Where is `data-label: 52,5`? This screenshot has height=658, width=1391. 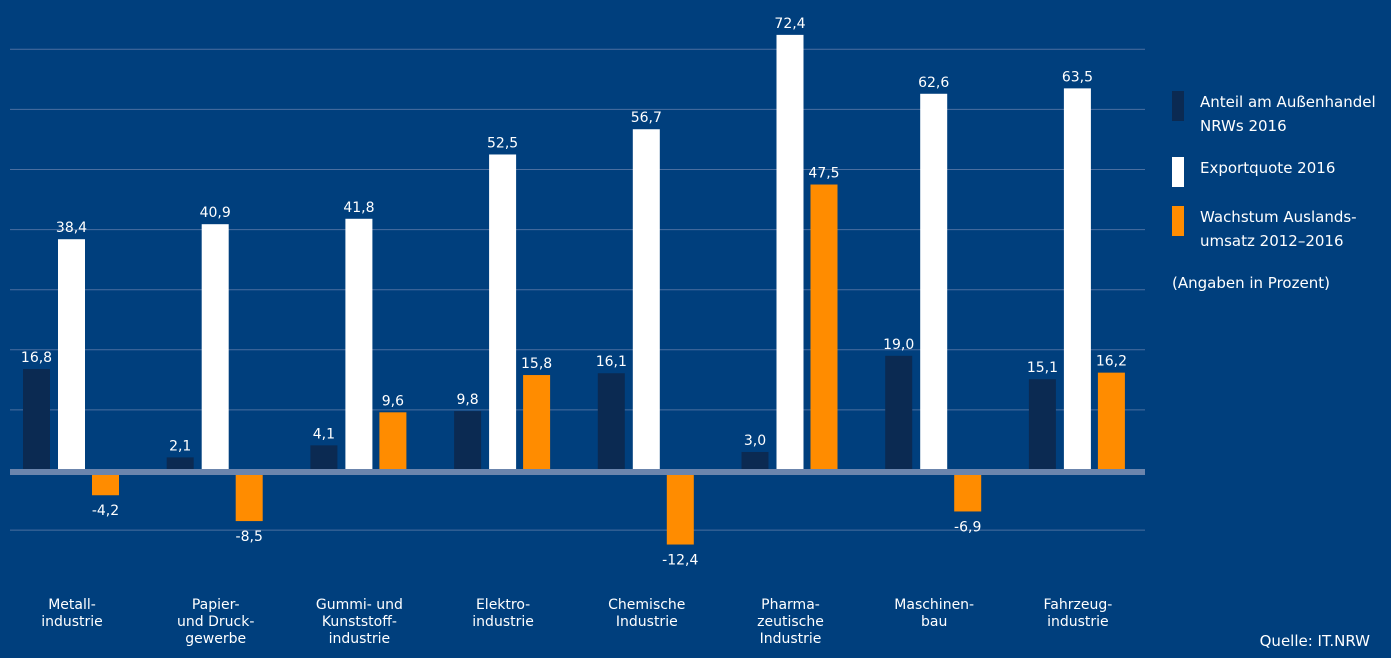 data-label: 52,5 is located at coordinates (502, 143).